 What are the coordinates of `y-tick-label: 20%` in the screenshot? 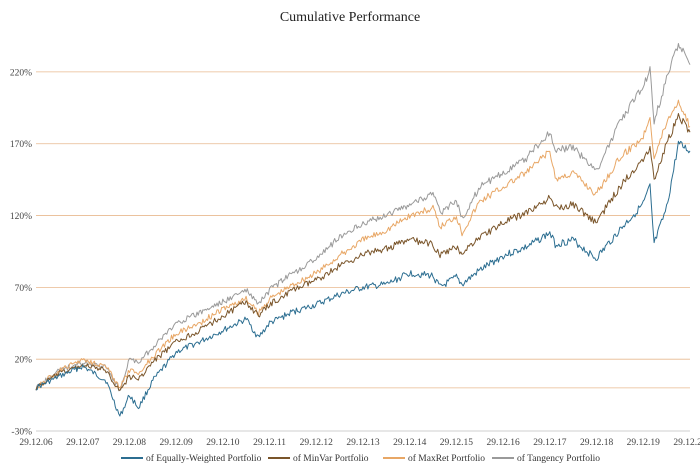 It's located at (24, 361).